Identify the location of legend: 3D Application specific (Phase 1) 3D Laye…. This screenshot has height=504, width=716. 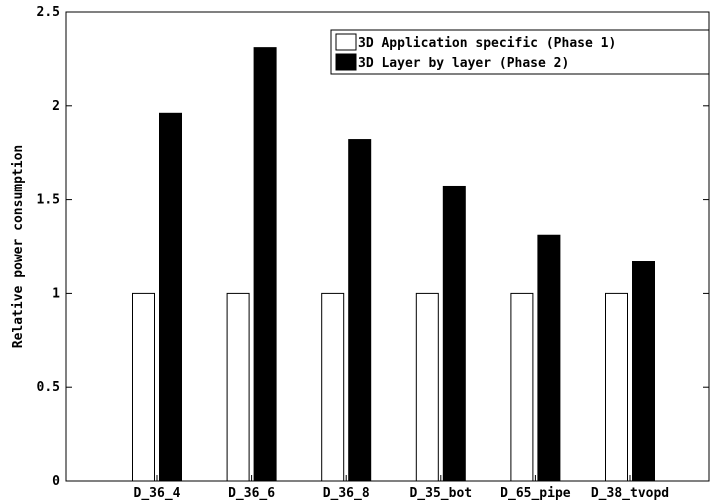
(520, 52).